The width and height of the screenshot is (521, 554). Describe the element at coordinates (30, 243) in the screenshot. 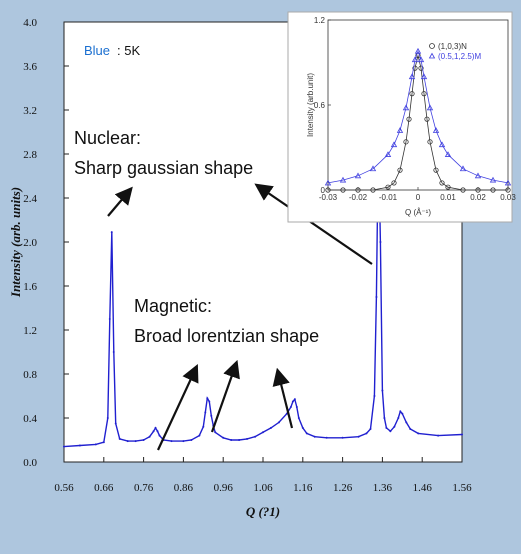

I see `y-tick-label: 2.0` at that location.